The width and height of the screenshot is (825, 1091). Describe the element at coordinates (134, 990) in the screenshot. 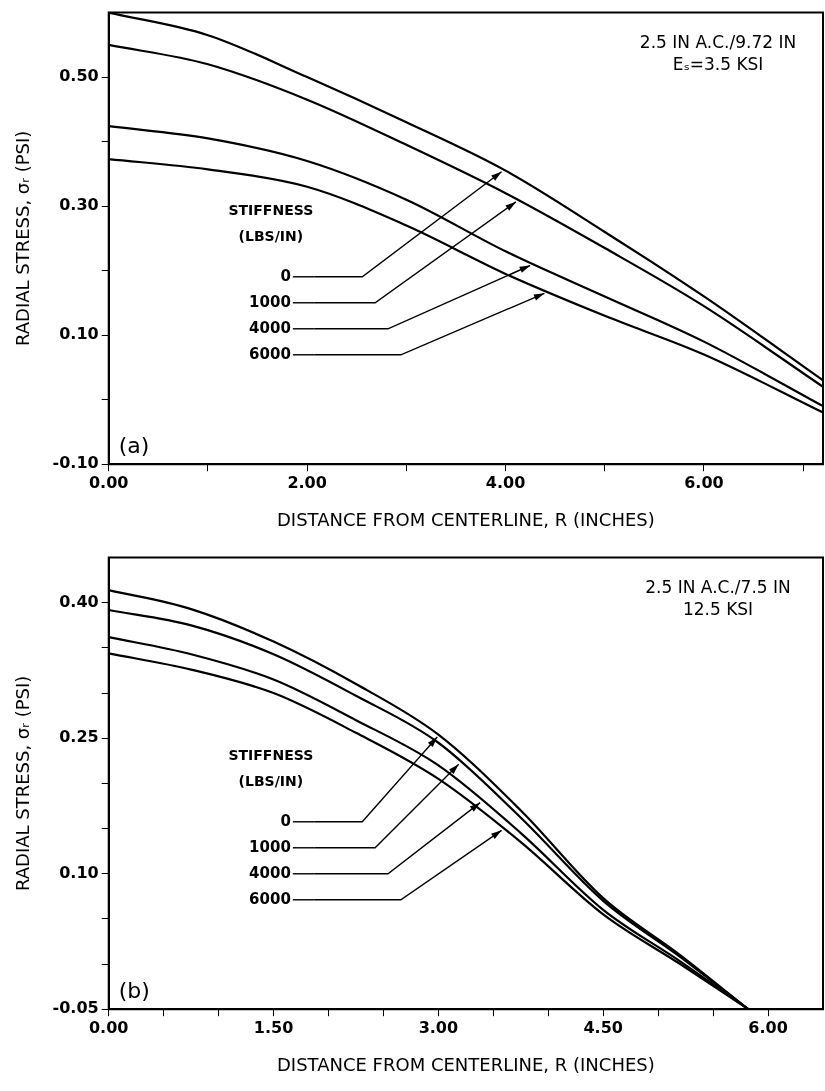

I see `annotation: (b)` at that location.